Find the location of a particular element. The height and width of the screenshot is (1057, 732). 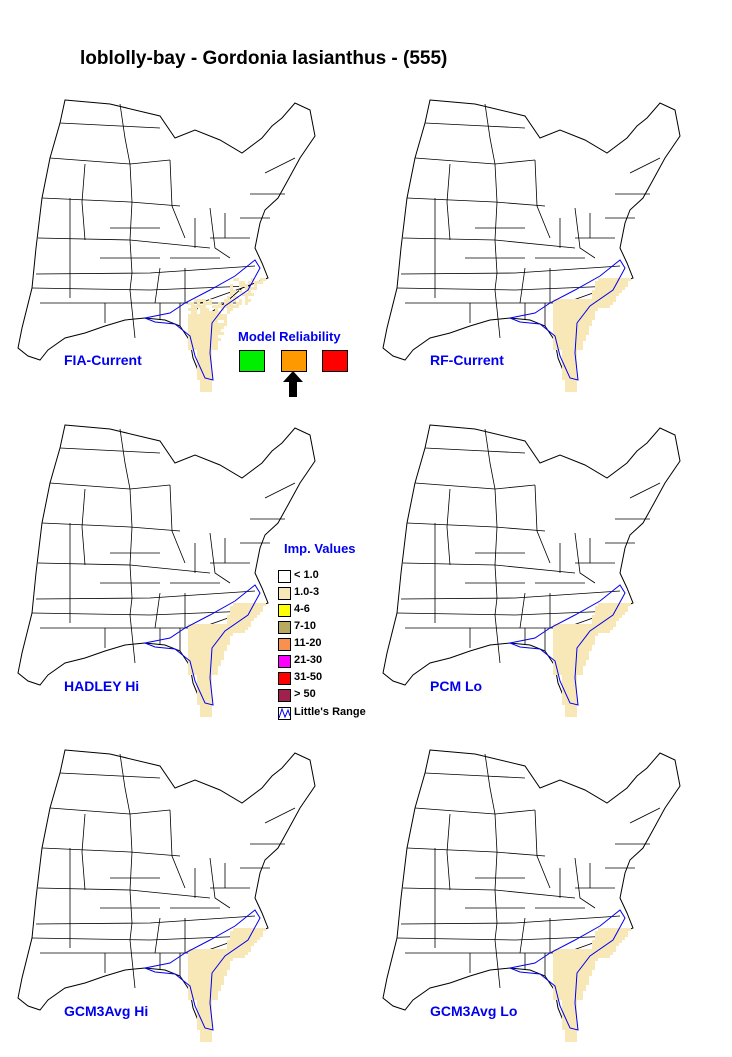

map-pcm-lo is located at coordinates (535, 573).